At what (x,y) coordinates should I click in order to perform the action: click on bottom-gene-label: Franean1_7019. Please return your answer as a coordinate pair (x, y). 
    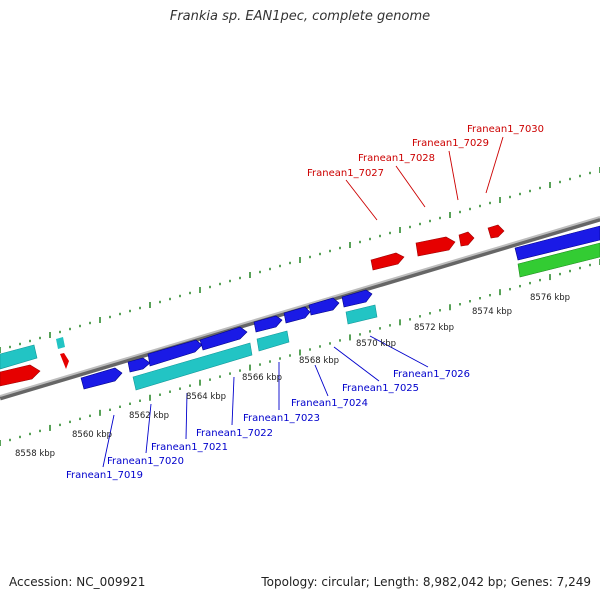
    Looking at the image, I should click on (104, 475).